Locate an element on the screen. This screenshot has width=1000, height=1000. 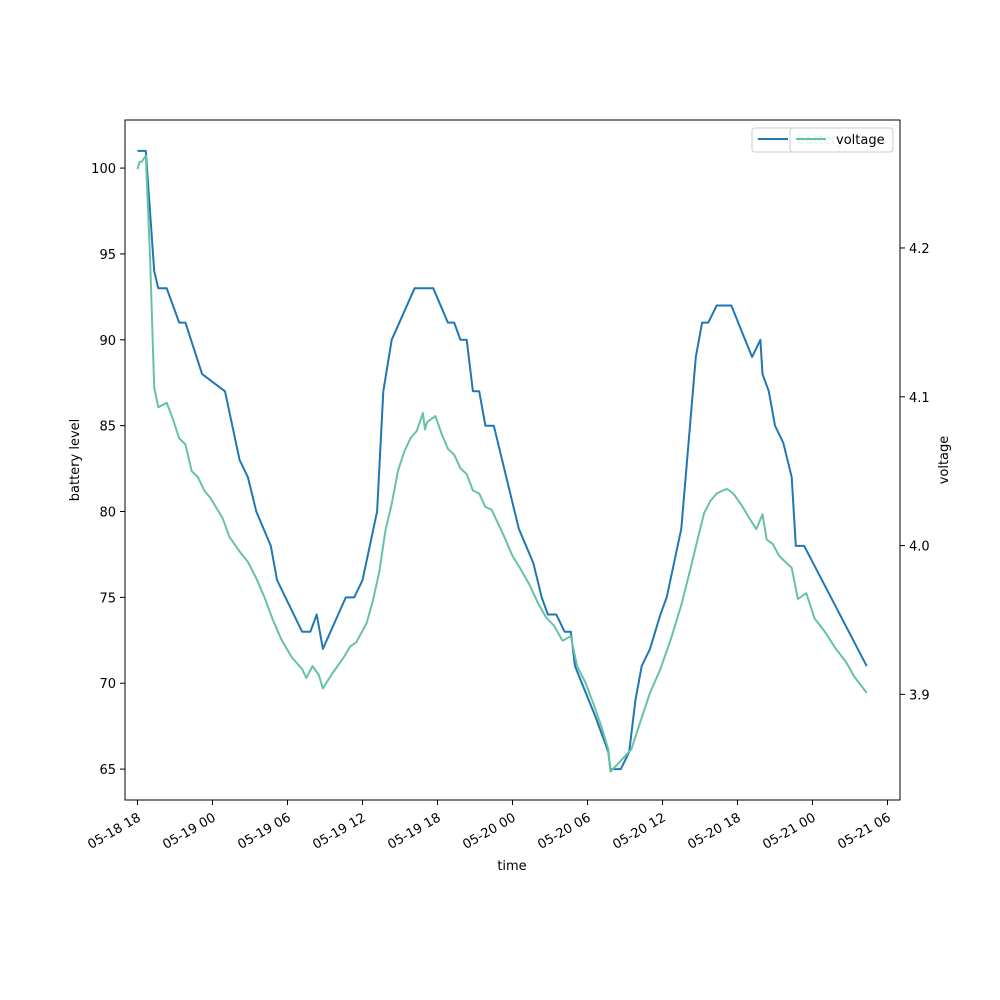
x-tick-label: 05-20 06 is located at coordinates (564, 831).